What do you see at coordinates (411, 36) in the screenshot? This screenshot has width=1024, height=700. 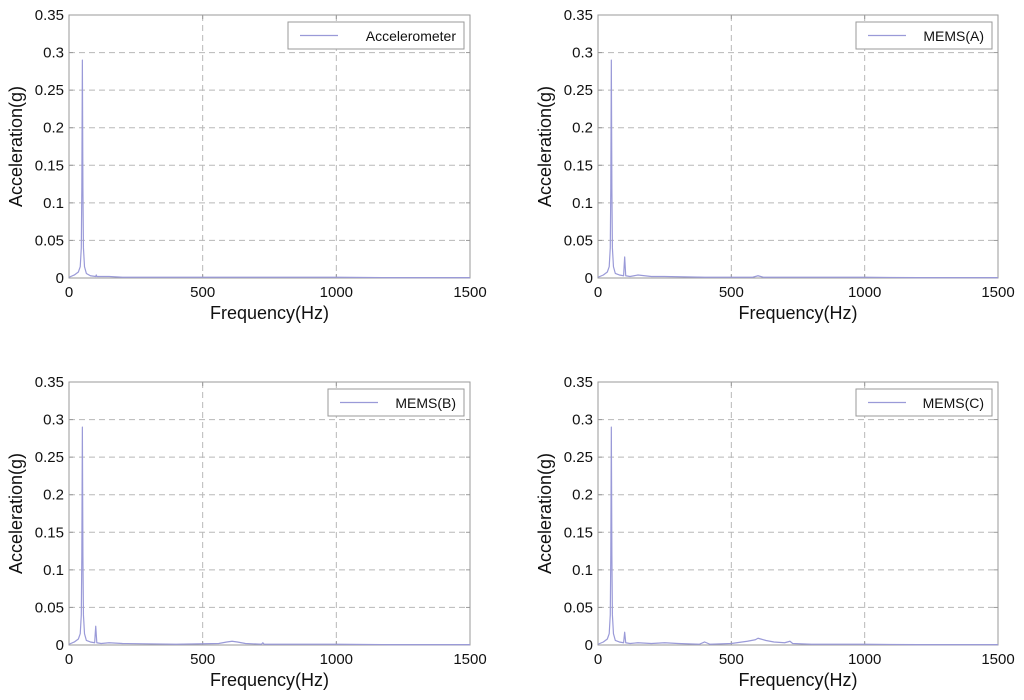 I see `legend-label: Accelerometer` at bounding box center [411, 36].